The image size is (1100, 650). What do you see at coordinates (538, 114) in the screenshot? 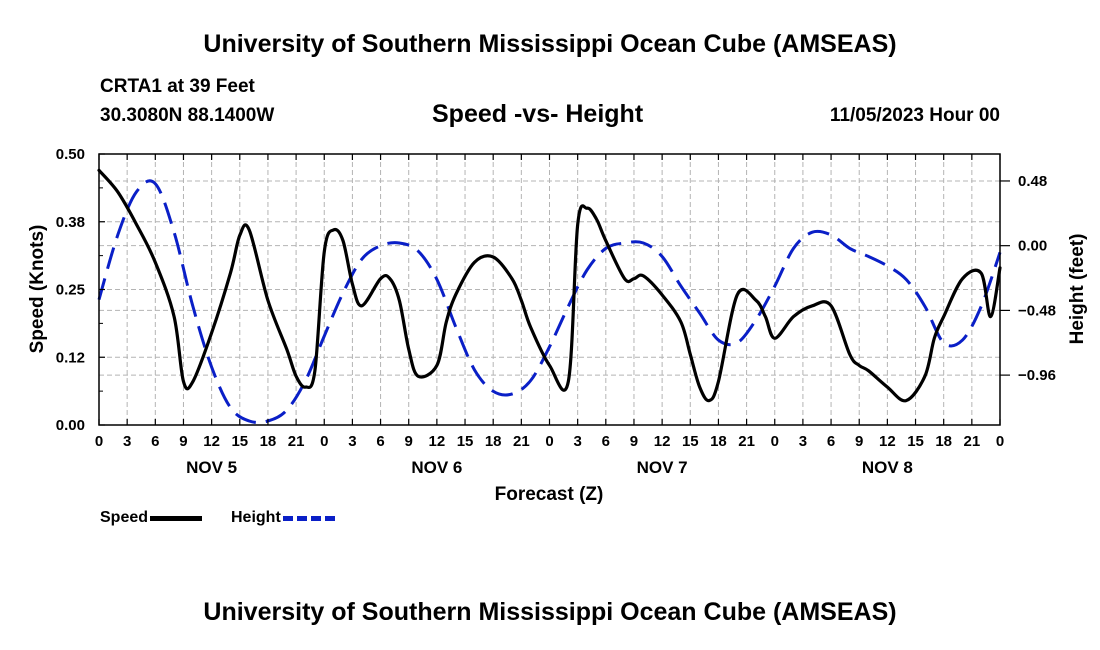
I see `chart-subtitle: Speed -vs- Height` at bounding box center [538, 114].